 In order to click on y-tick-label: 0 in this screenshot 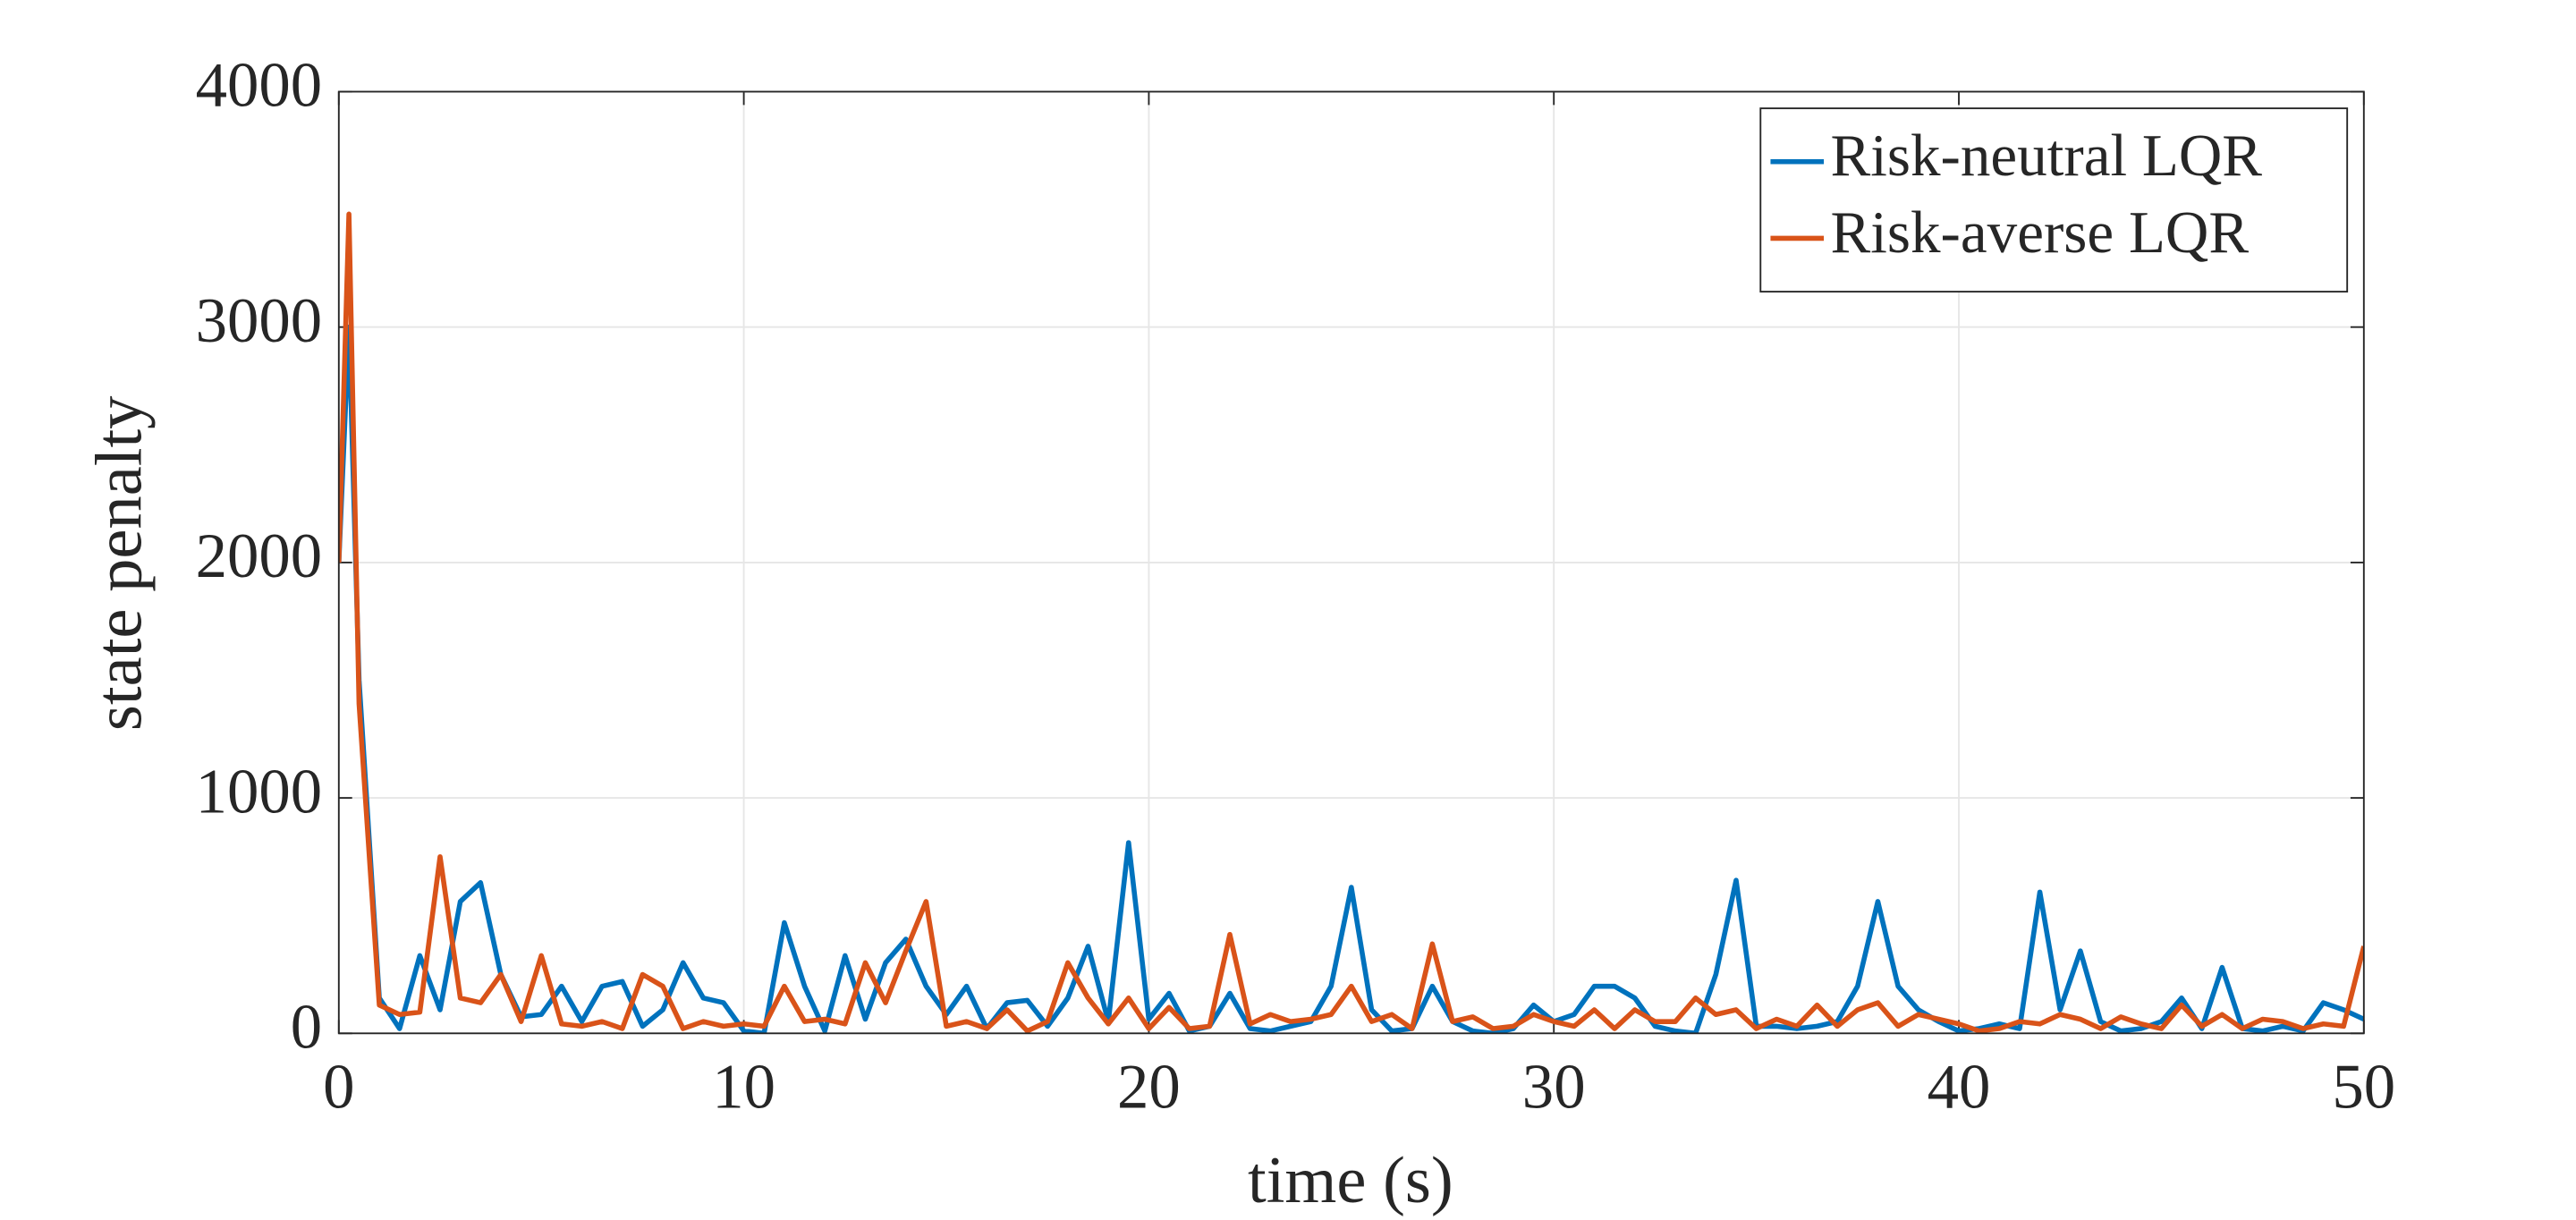, I will do `click(306, 1028)`.